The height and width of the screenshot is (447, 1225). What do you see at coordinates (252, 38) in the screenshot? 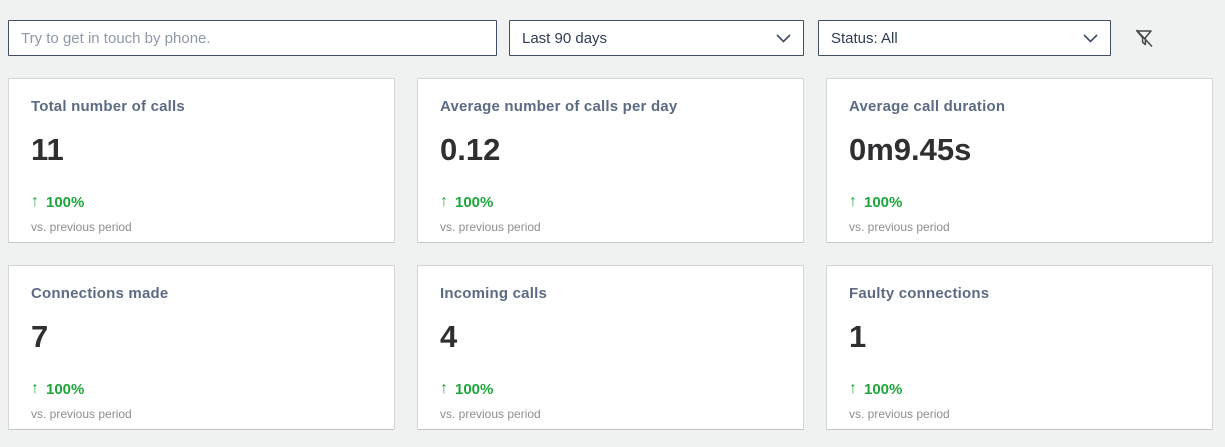
I see `search-input` at bounding box center [252, 38].